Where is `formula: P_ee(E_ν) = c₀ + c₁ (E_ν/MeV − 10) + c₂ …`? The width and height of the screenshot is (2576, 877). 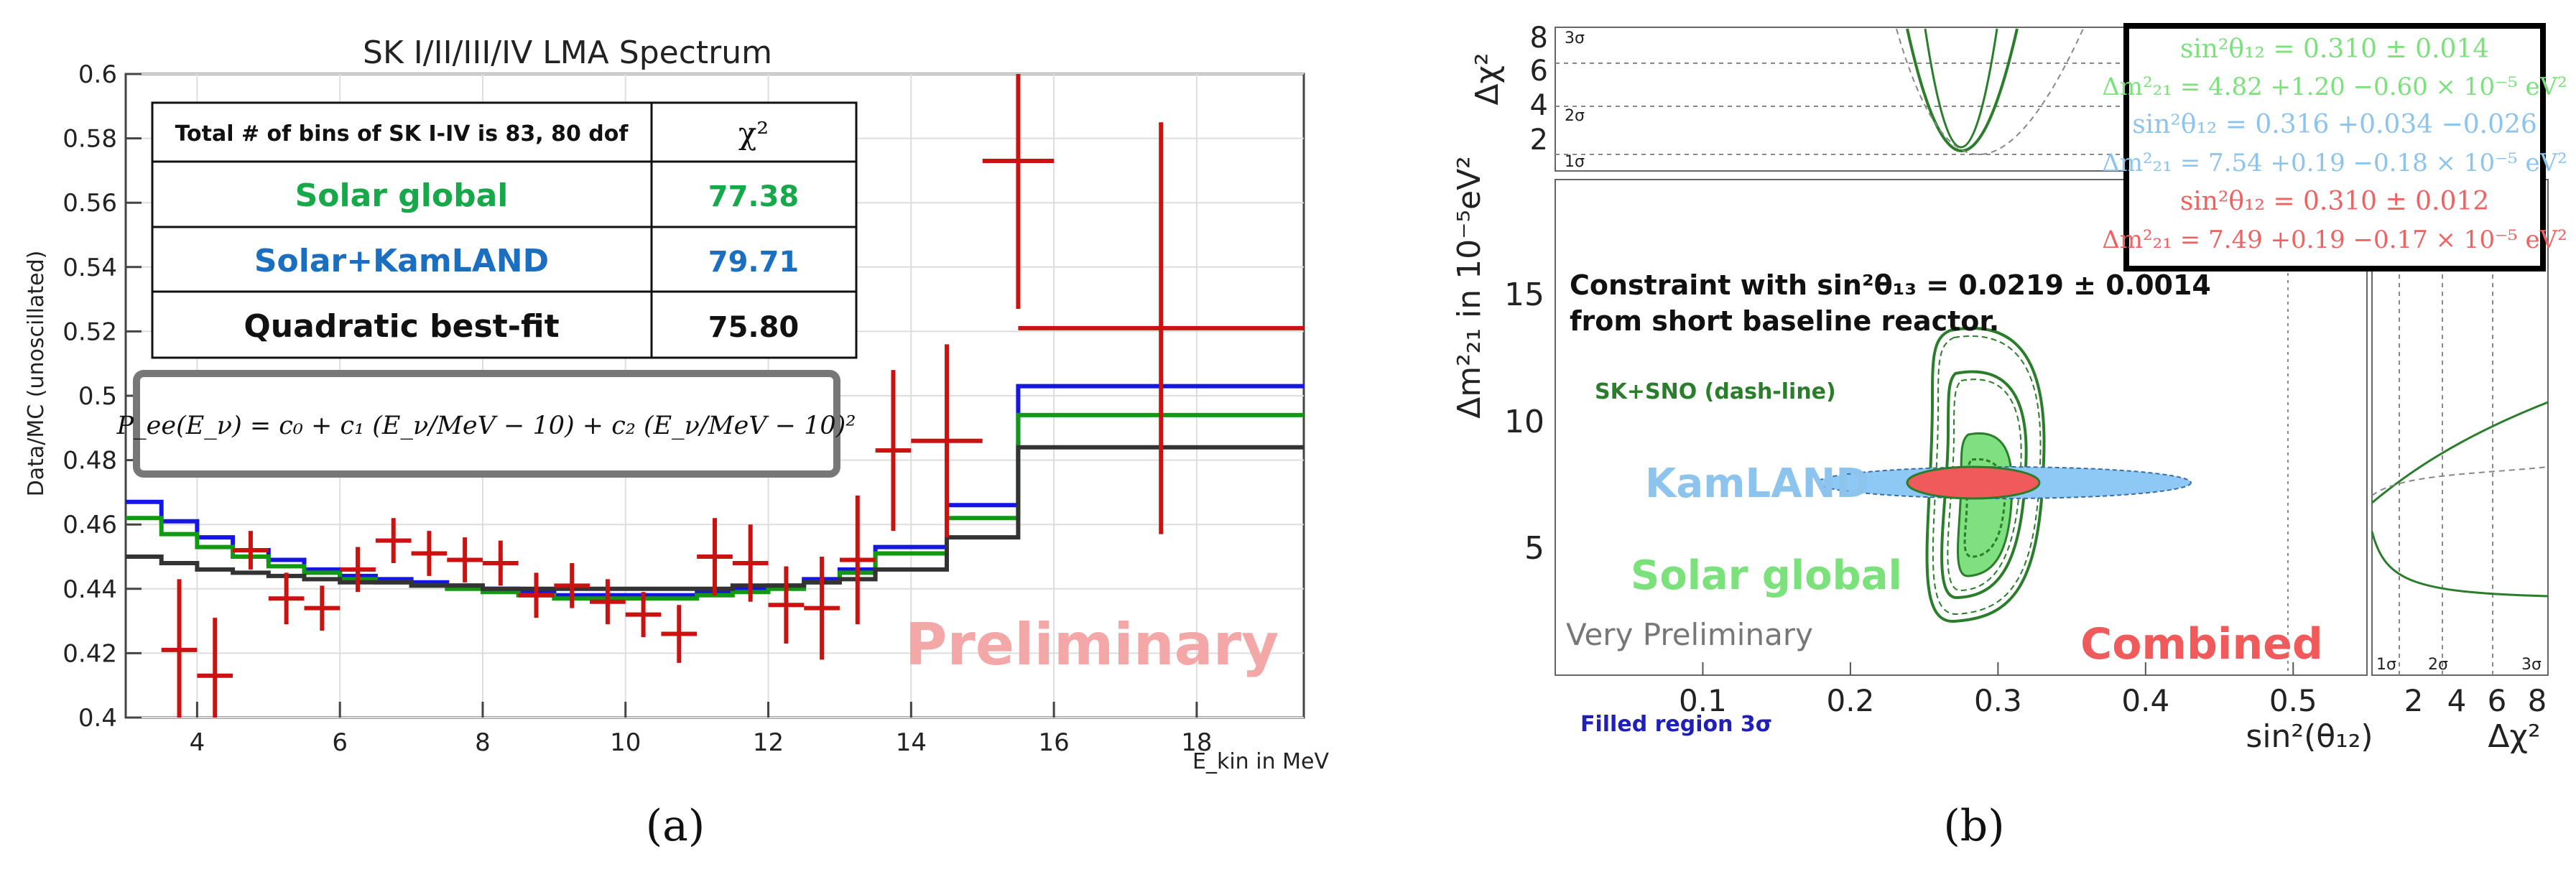
formula: P_ee(E_ν) = c₀ + c₁ (E_ν/MeV − 10) + c₂ … is located at coordinates (486, 426).